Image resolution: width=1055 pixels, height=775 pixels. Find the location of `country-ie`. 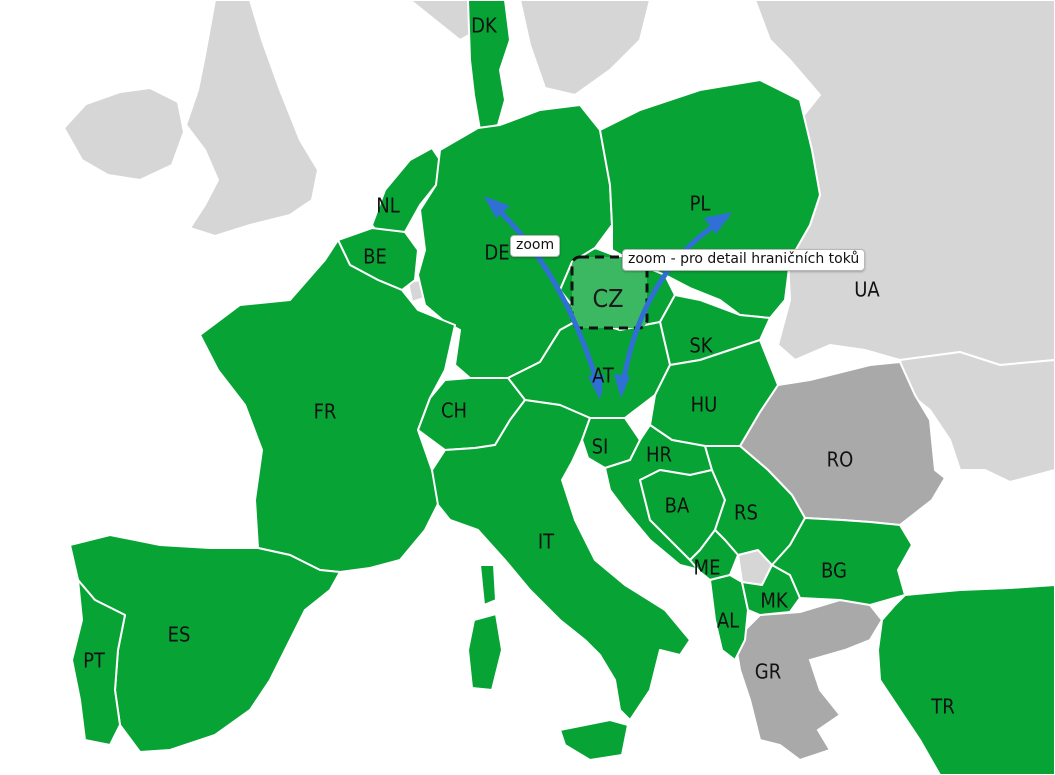

country-ie is located at coordinates (124, 134).